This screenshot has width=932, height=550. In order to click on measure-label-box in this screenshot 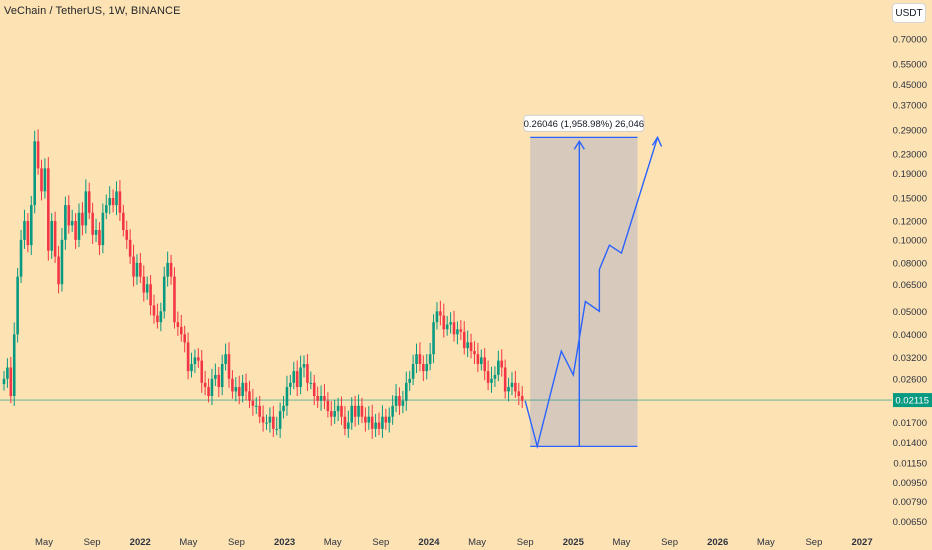, I will do `click(584, 123)`.